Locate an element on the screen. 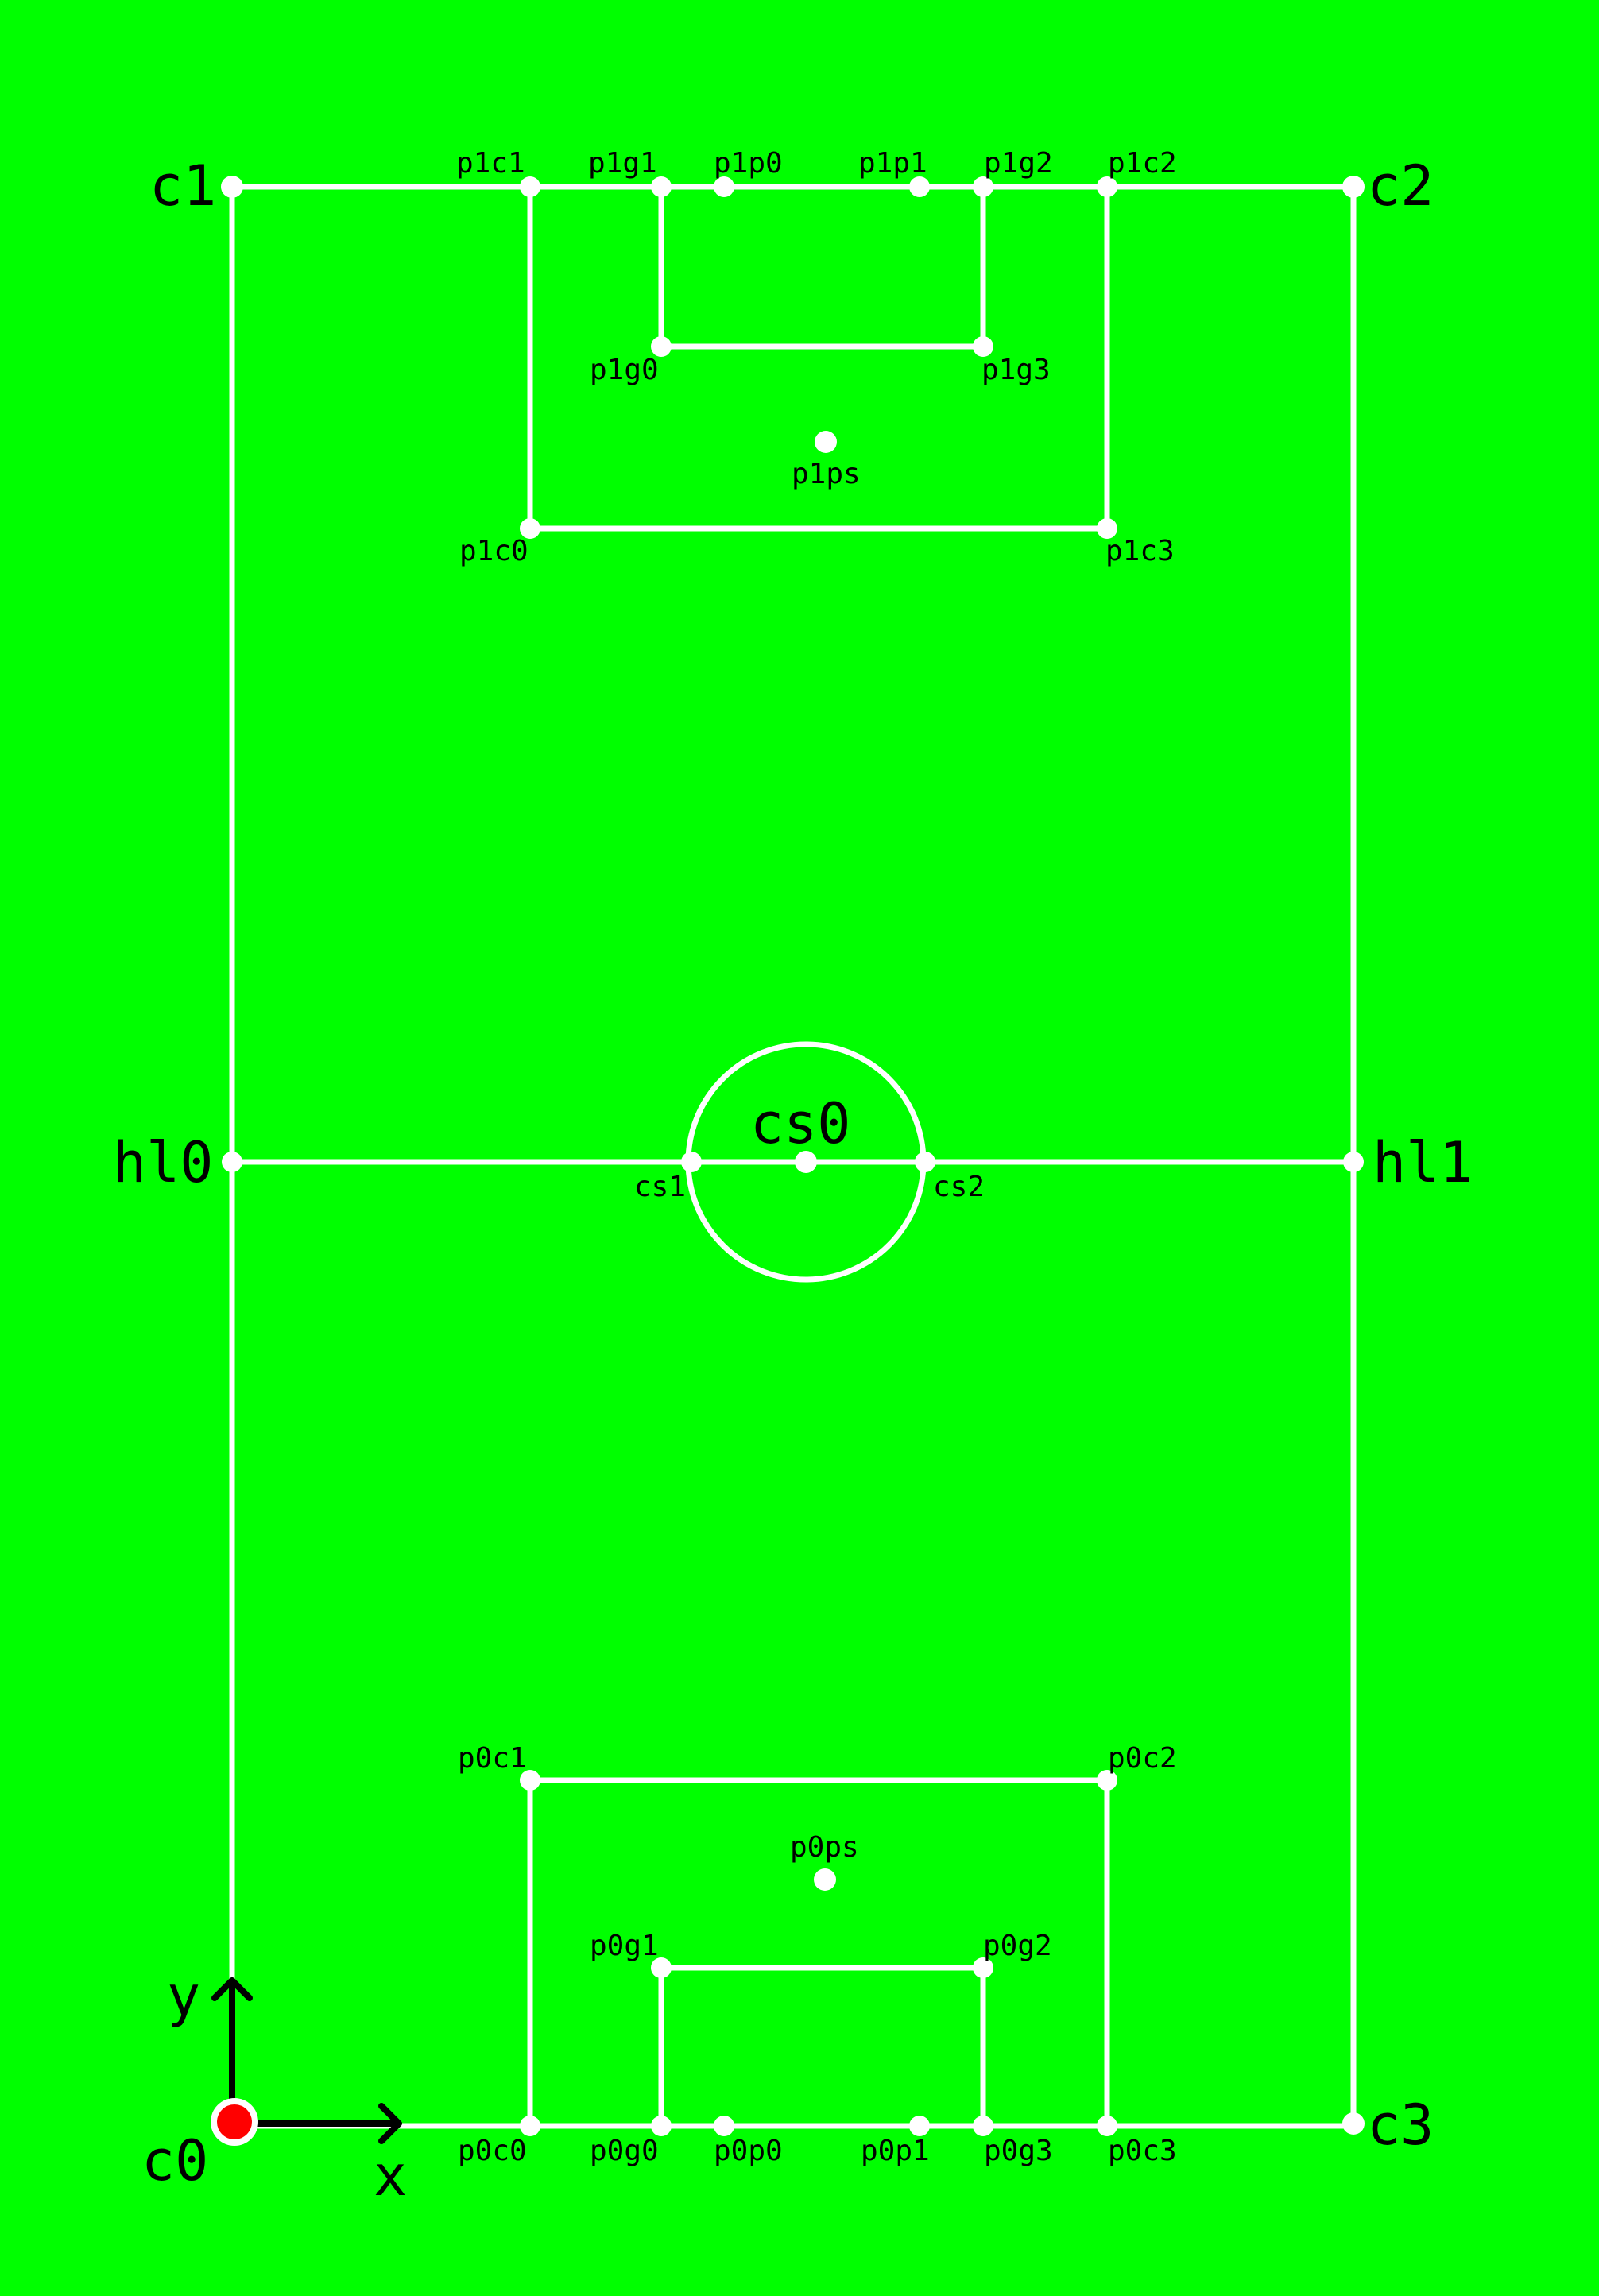 The image size is (1599, 2296). label-axis-y: y is located at coordinates (183, 1996).